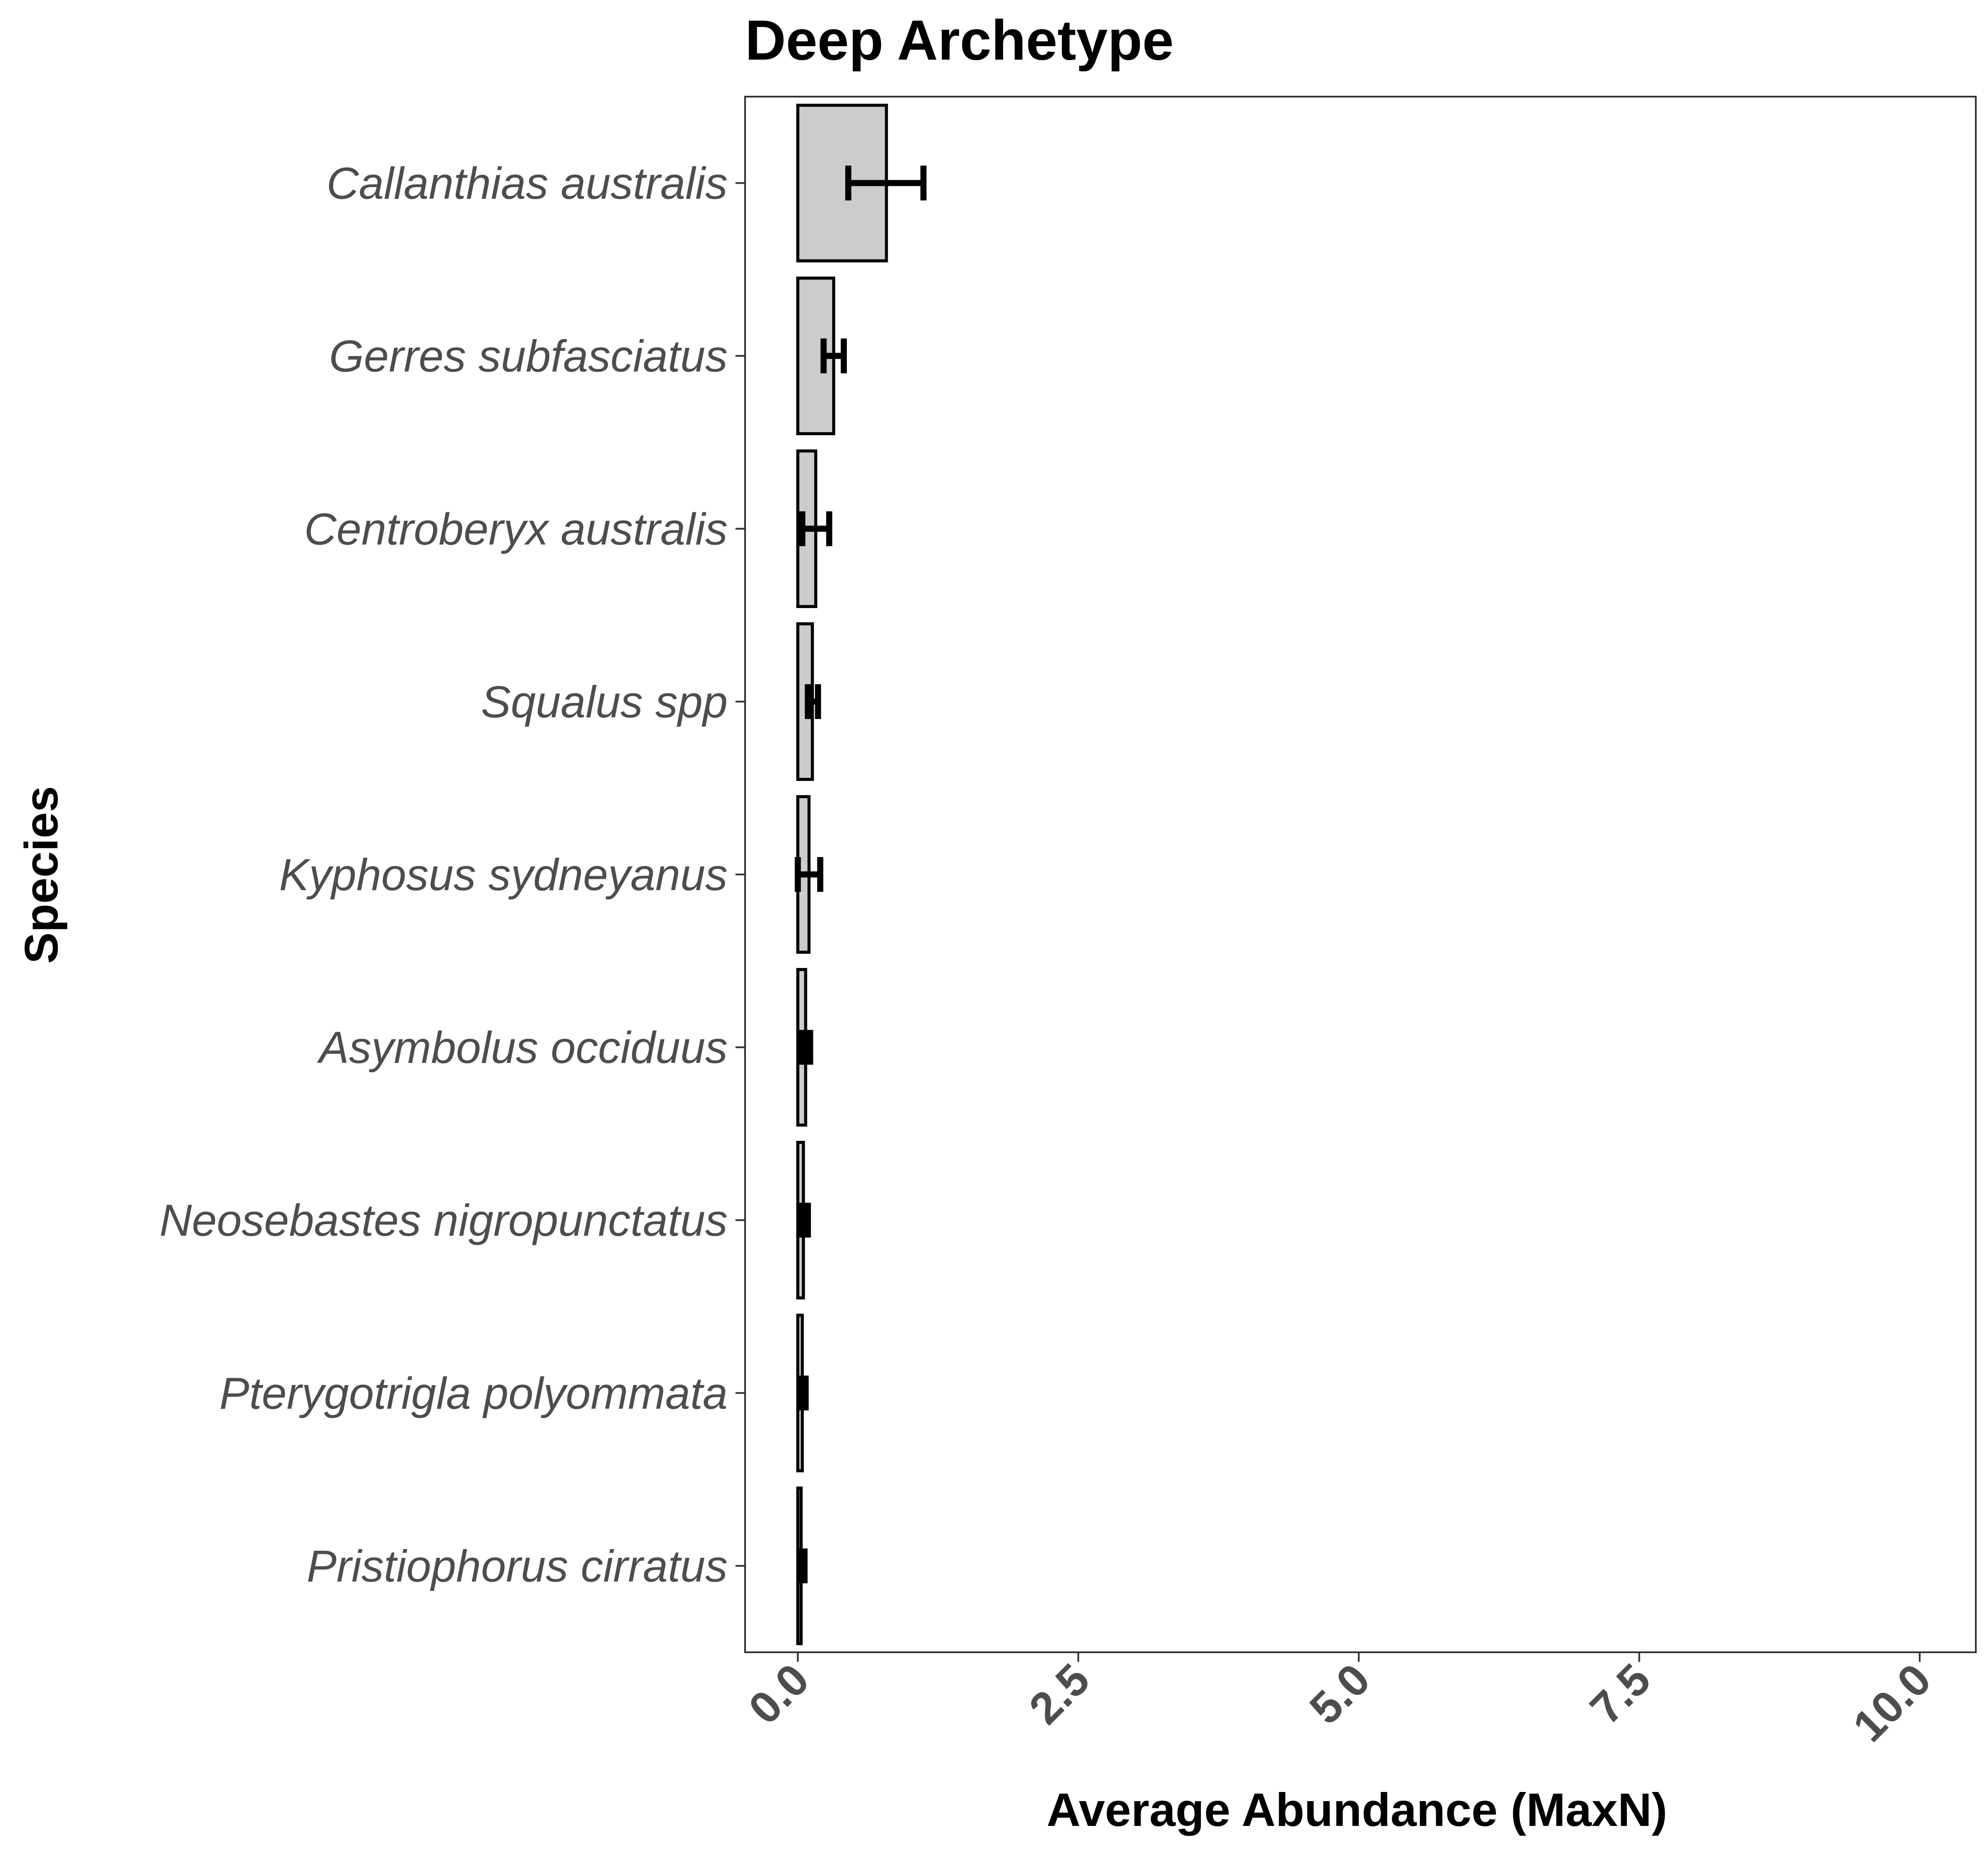  What do you see at coordinates (809, 874) in the screenshot?
I see `error-bar-kyphosus-sydneyanus` at bounding box center [809, 874].